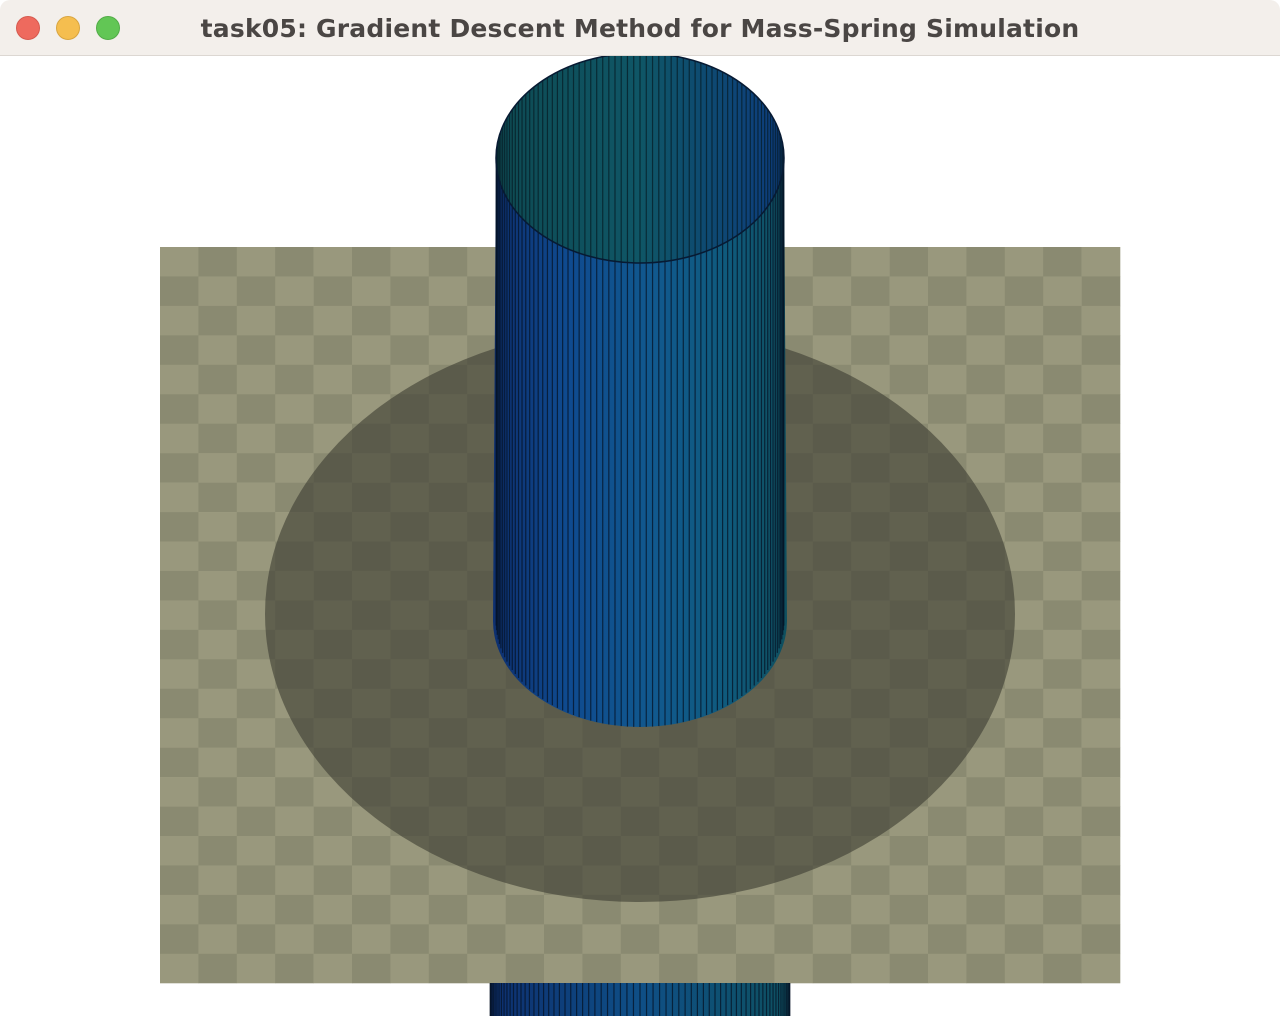 Image resolution: width=1280 pixels, height=1016 pixels. Describe the element at coordinates (68, 28) in the screenshot. I see `minimize-icon` at that location.